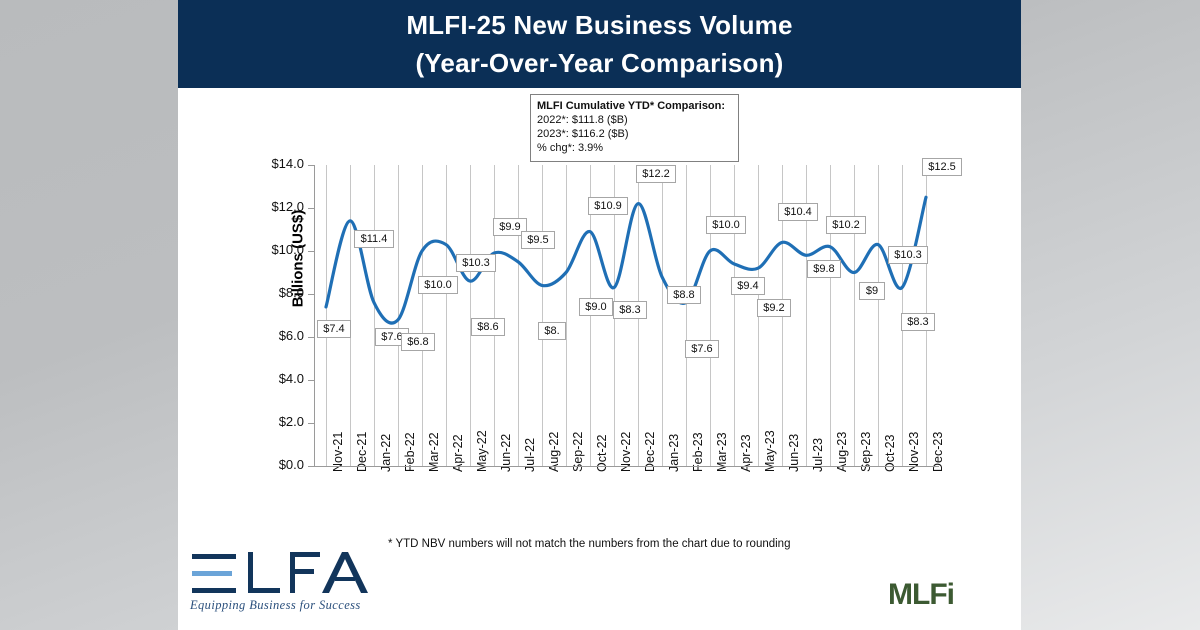  I want to click on elfa-mark-icon, so click(280, 572).